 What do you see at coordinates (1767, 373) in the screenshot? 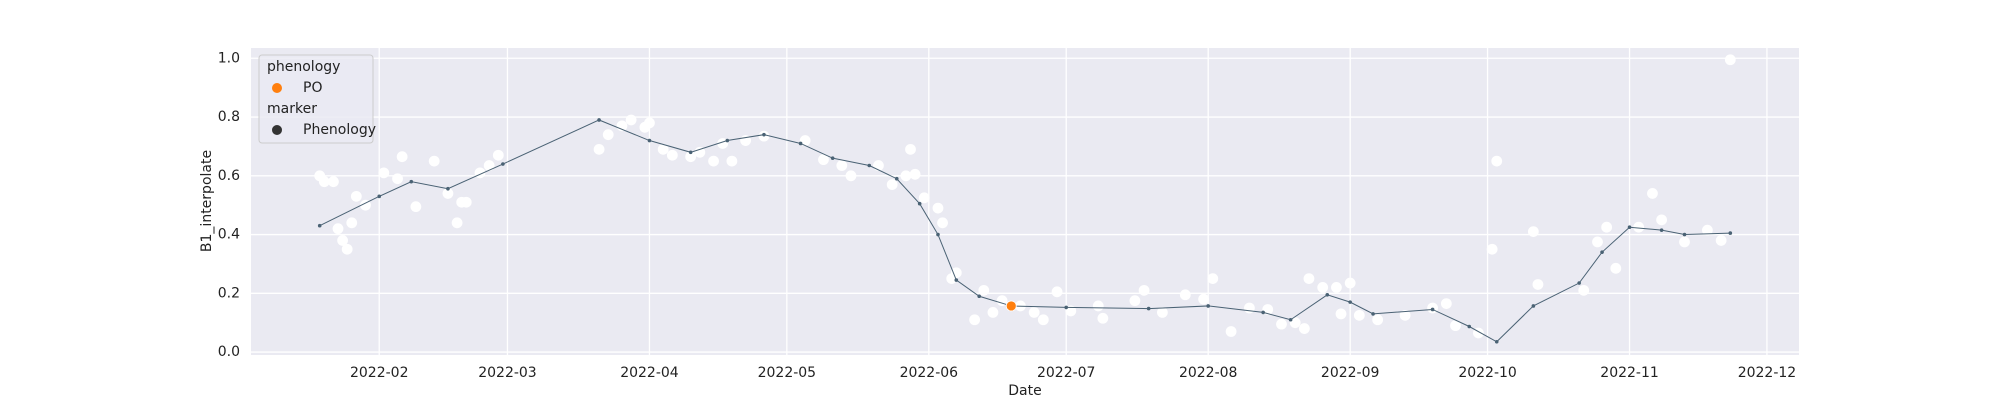
I see `x-tick-label: 2022-12` at bounding box center [1767, 373].